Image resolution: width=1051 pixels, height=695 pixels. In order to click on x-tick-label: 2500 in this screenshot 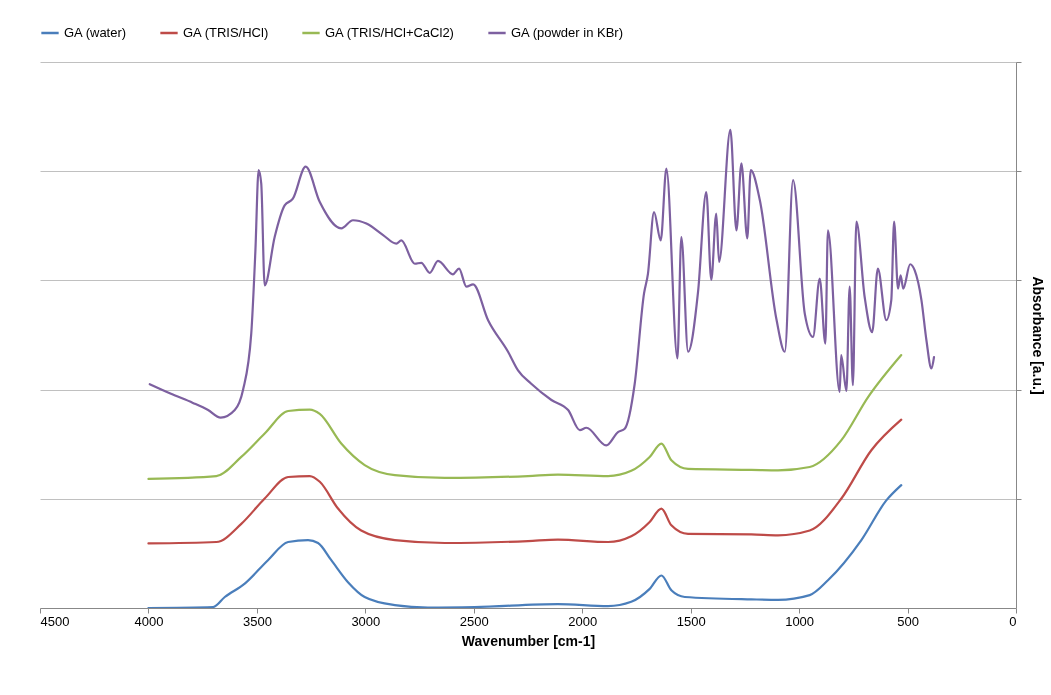, I will do `click(474, 621)`.